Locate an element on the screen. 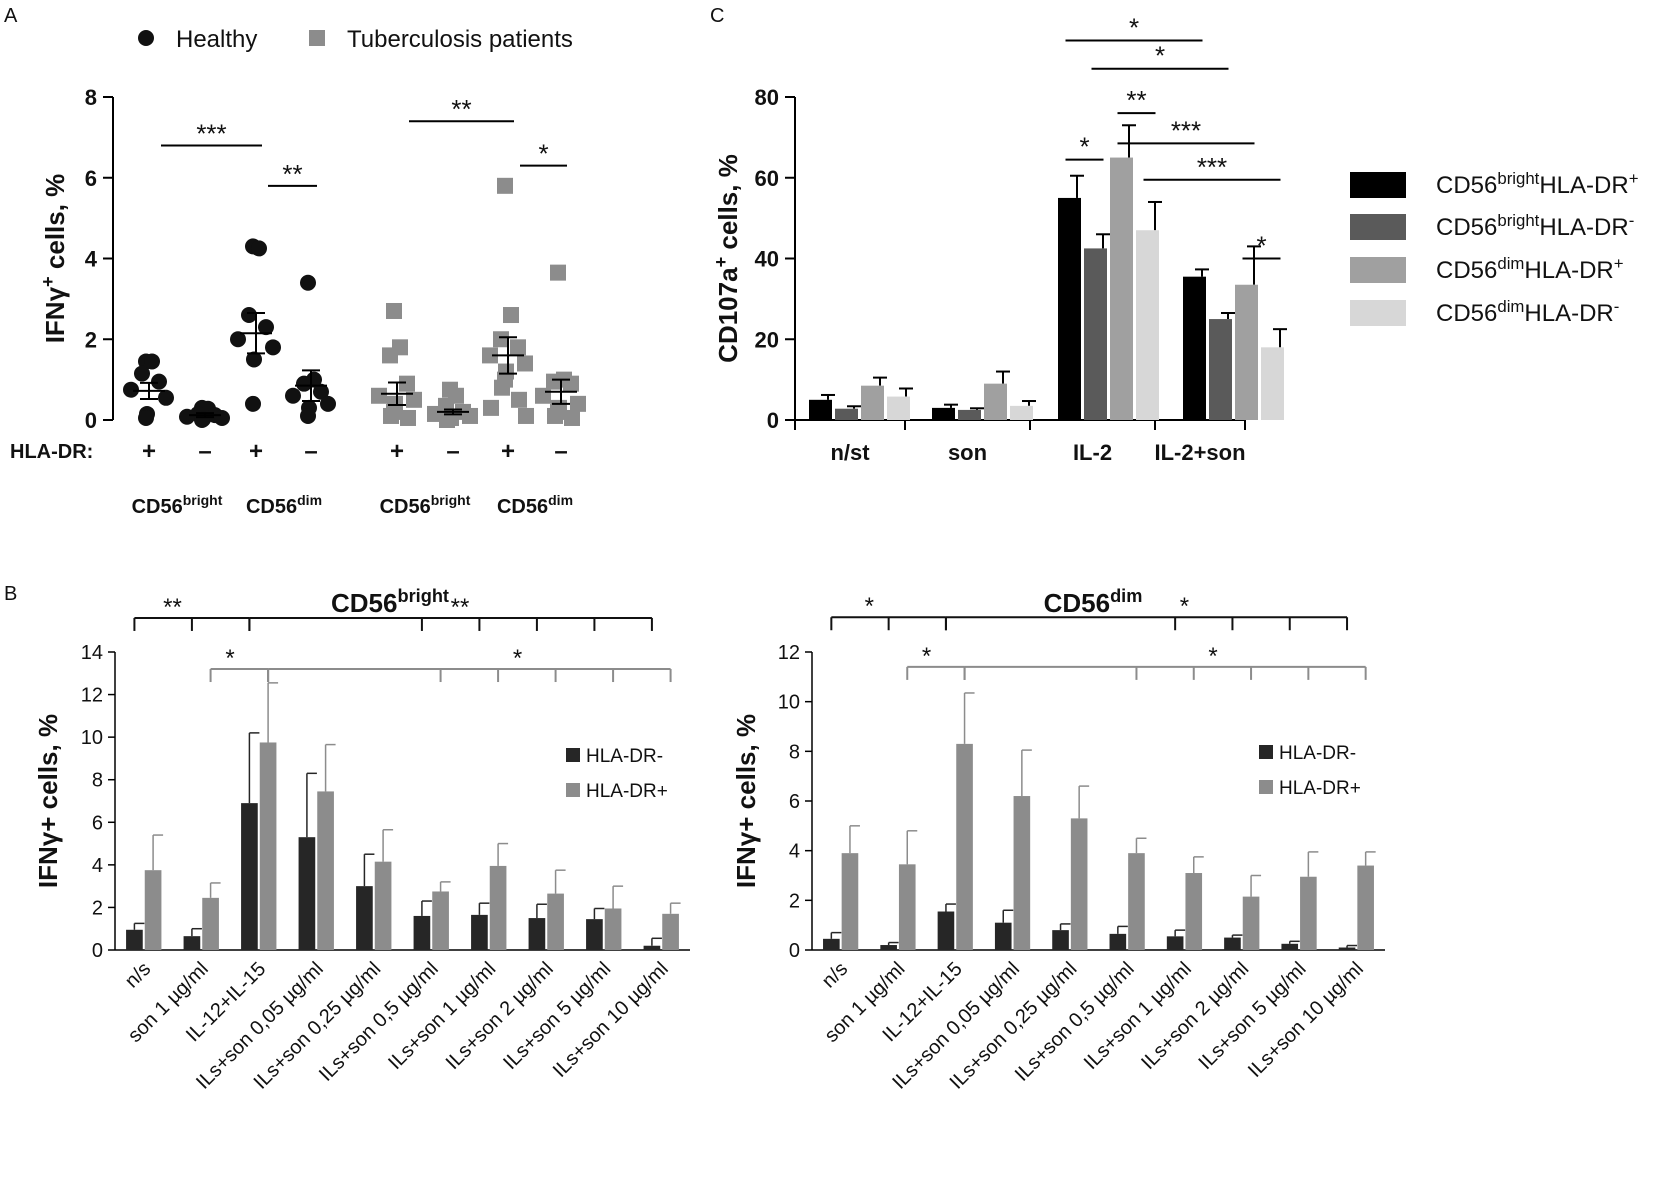  y-tick-label: 6 is located at coordinates (91, 178).